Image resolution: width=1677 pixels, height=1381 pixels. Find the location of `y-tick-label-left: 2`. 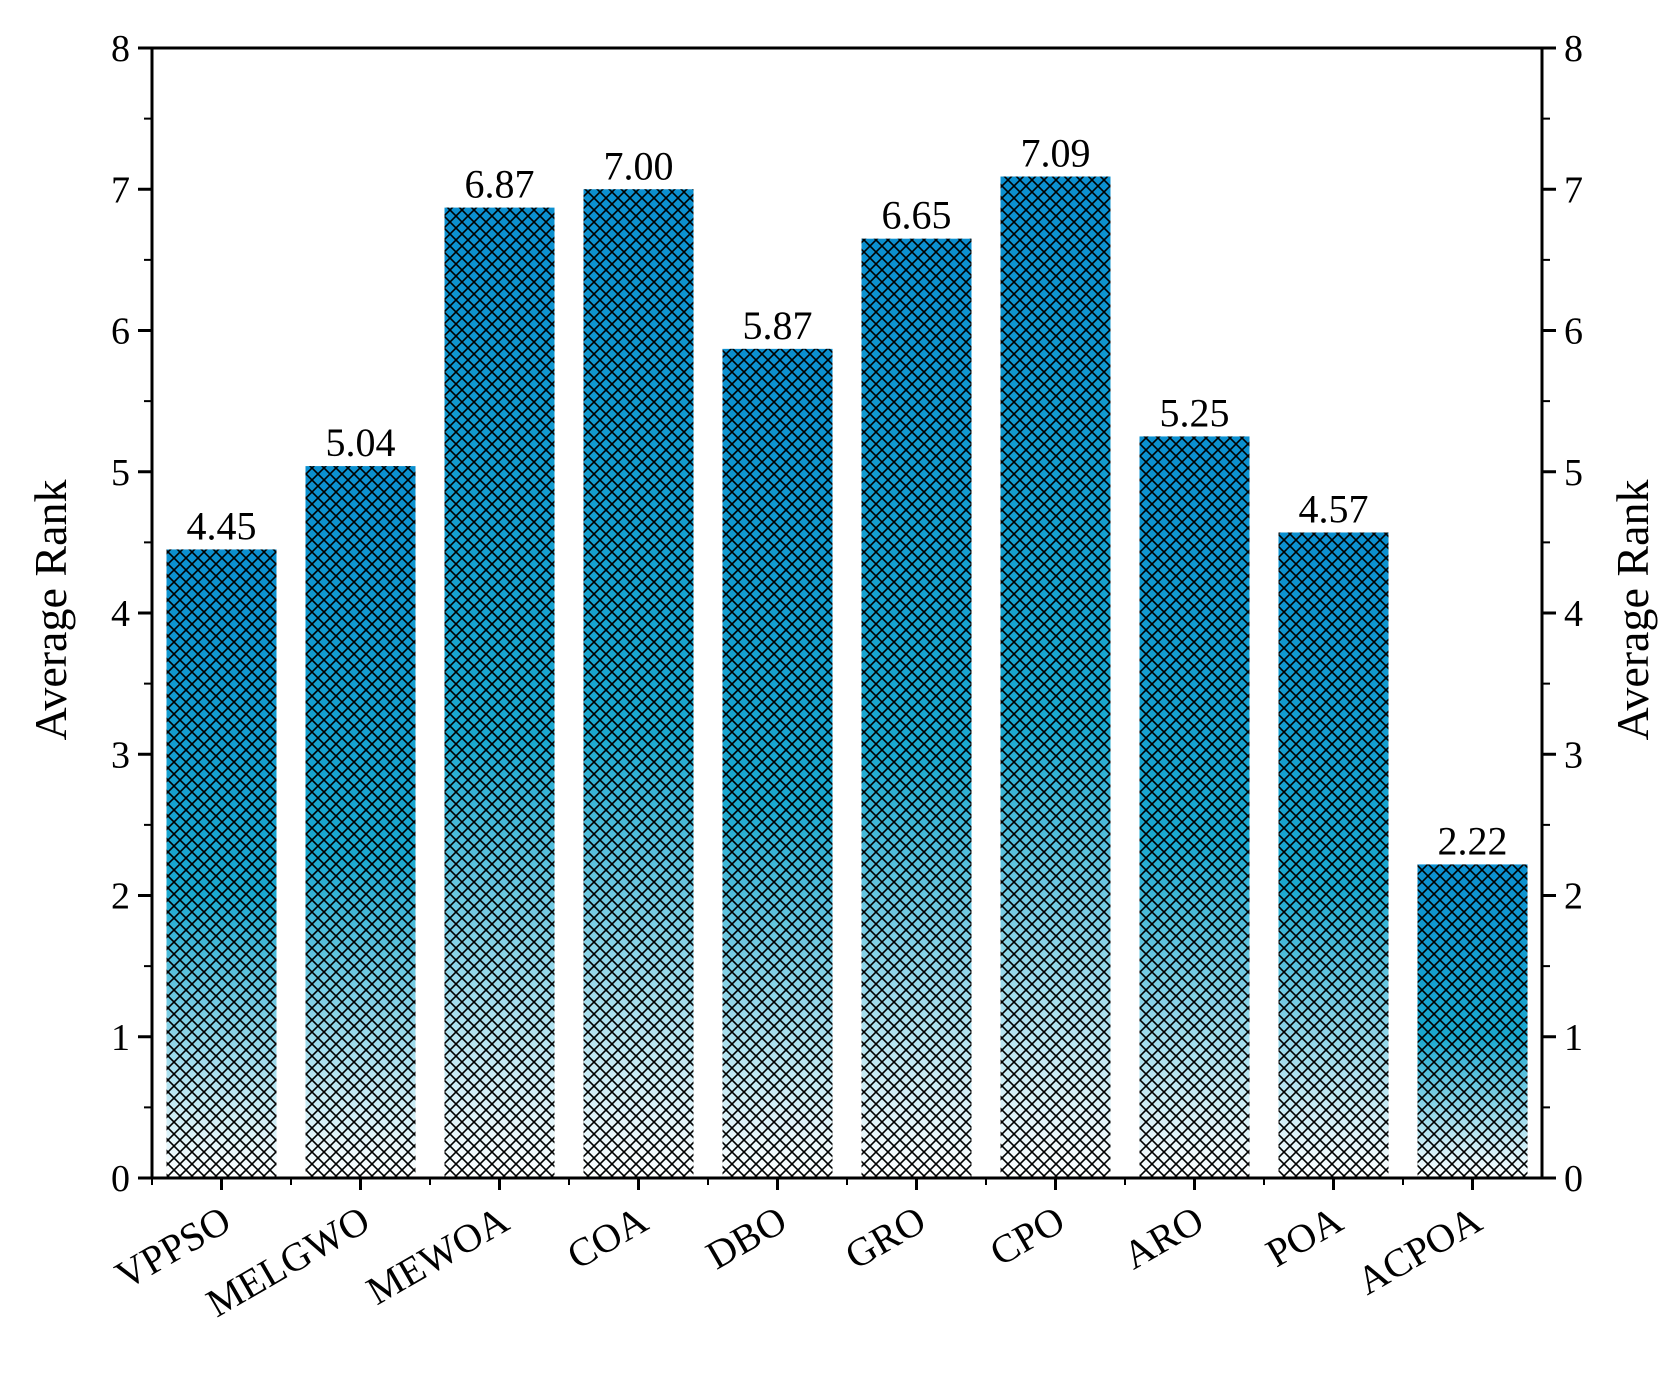

y-tick-label-left: 2 is located at coordinates (120, 897).